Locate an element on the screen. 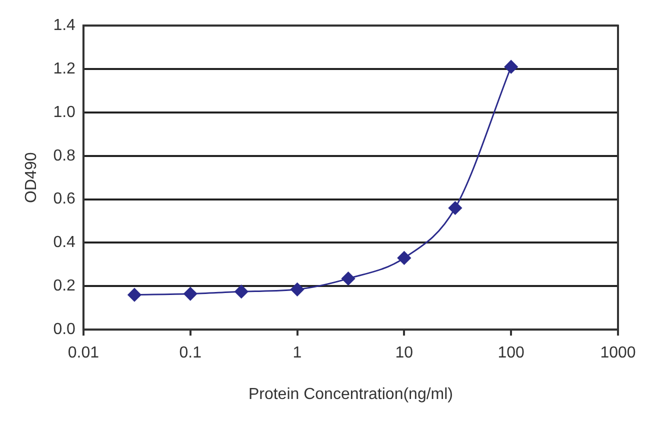  y-tick-label: 0.6 is located at coordinates (64, 199).